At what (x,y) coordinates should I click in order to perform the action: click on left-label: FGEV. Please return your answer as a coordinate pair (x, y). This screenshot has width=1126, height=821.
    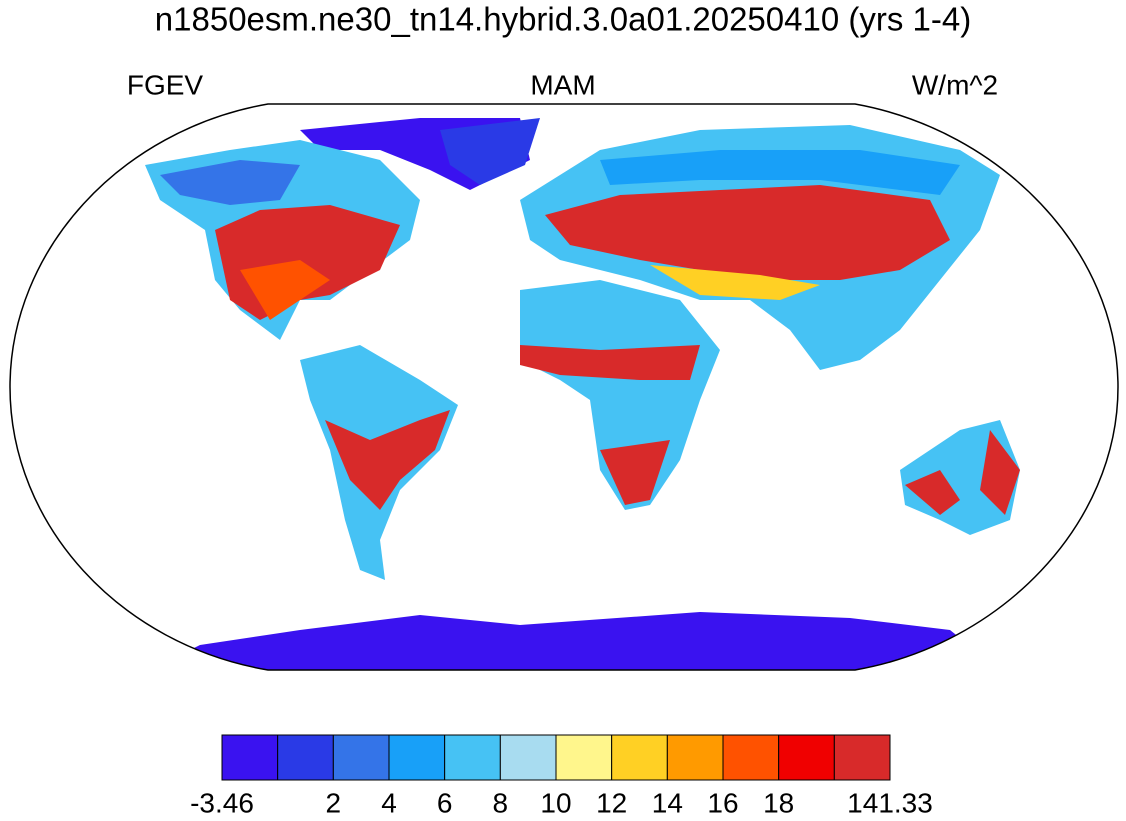
    Looking at the image, I should click on (165, 84).